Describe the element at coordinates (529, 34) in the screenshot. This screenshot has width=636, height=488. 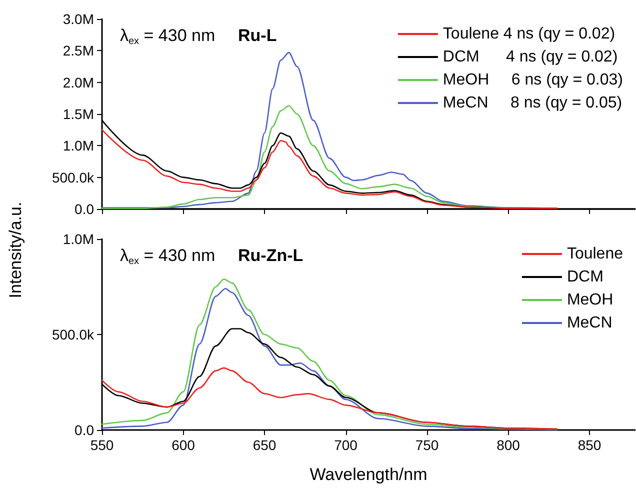
I see `legend-label: Toulene 4 ns (qy = 0.02)` at that location.